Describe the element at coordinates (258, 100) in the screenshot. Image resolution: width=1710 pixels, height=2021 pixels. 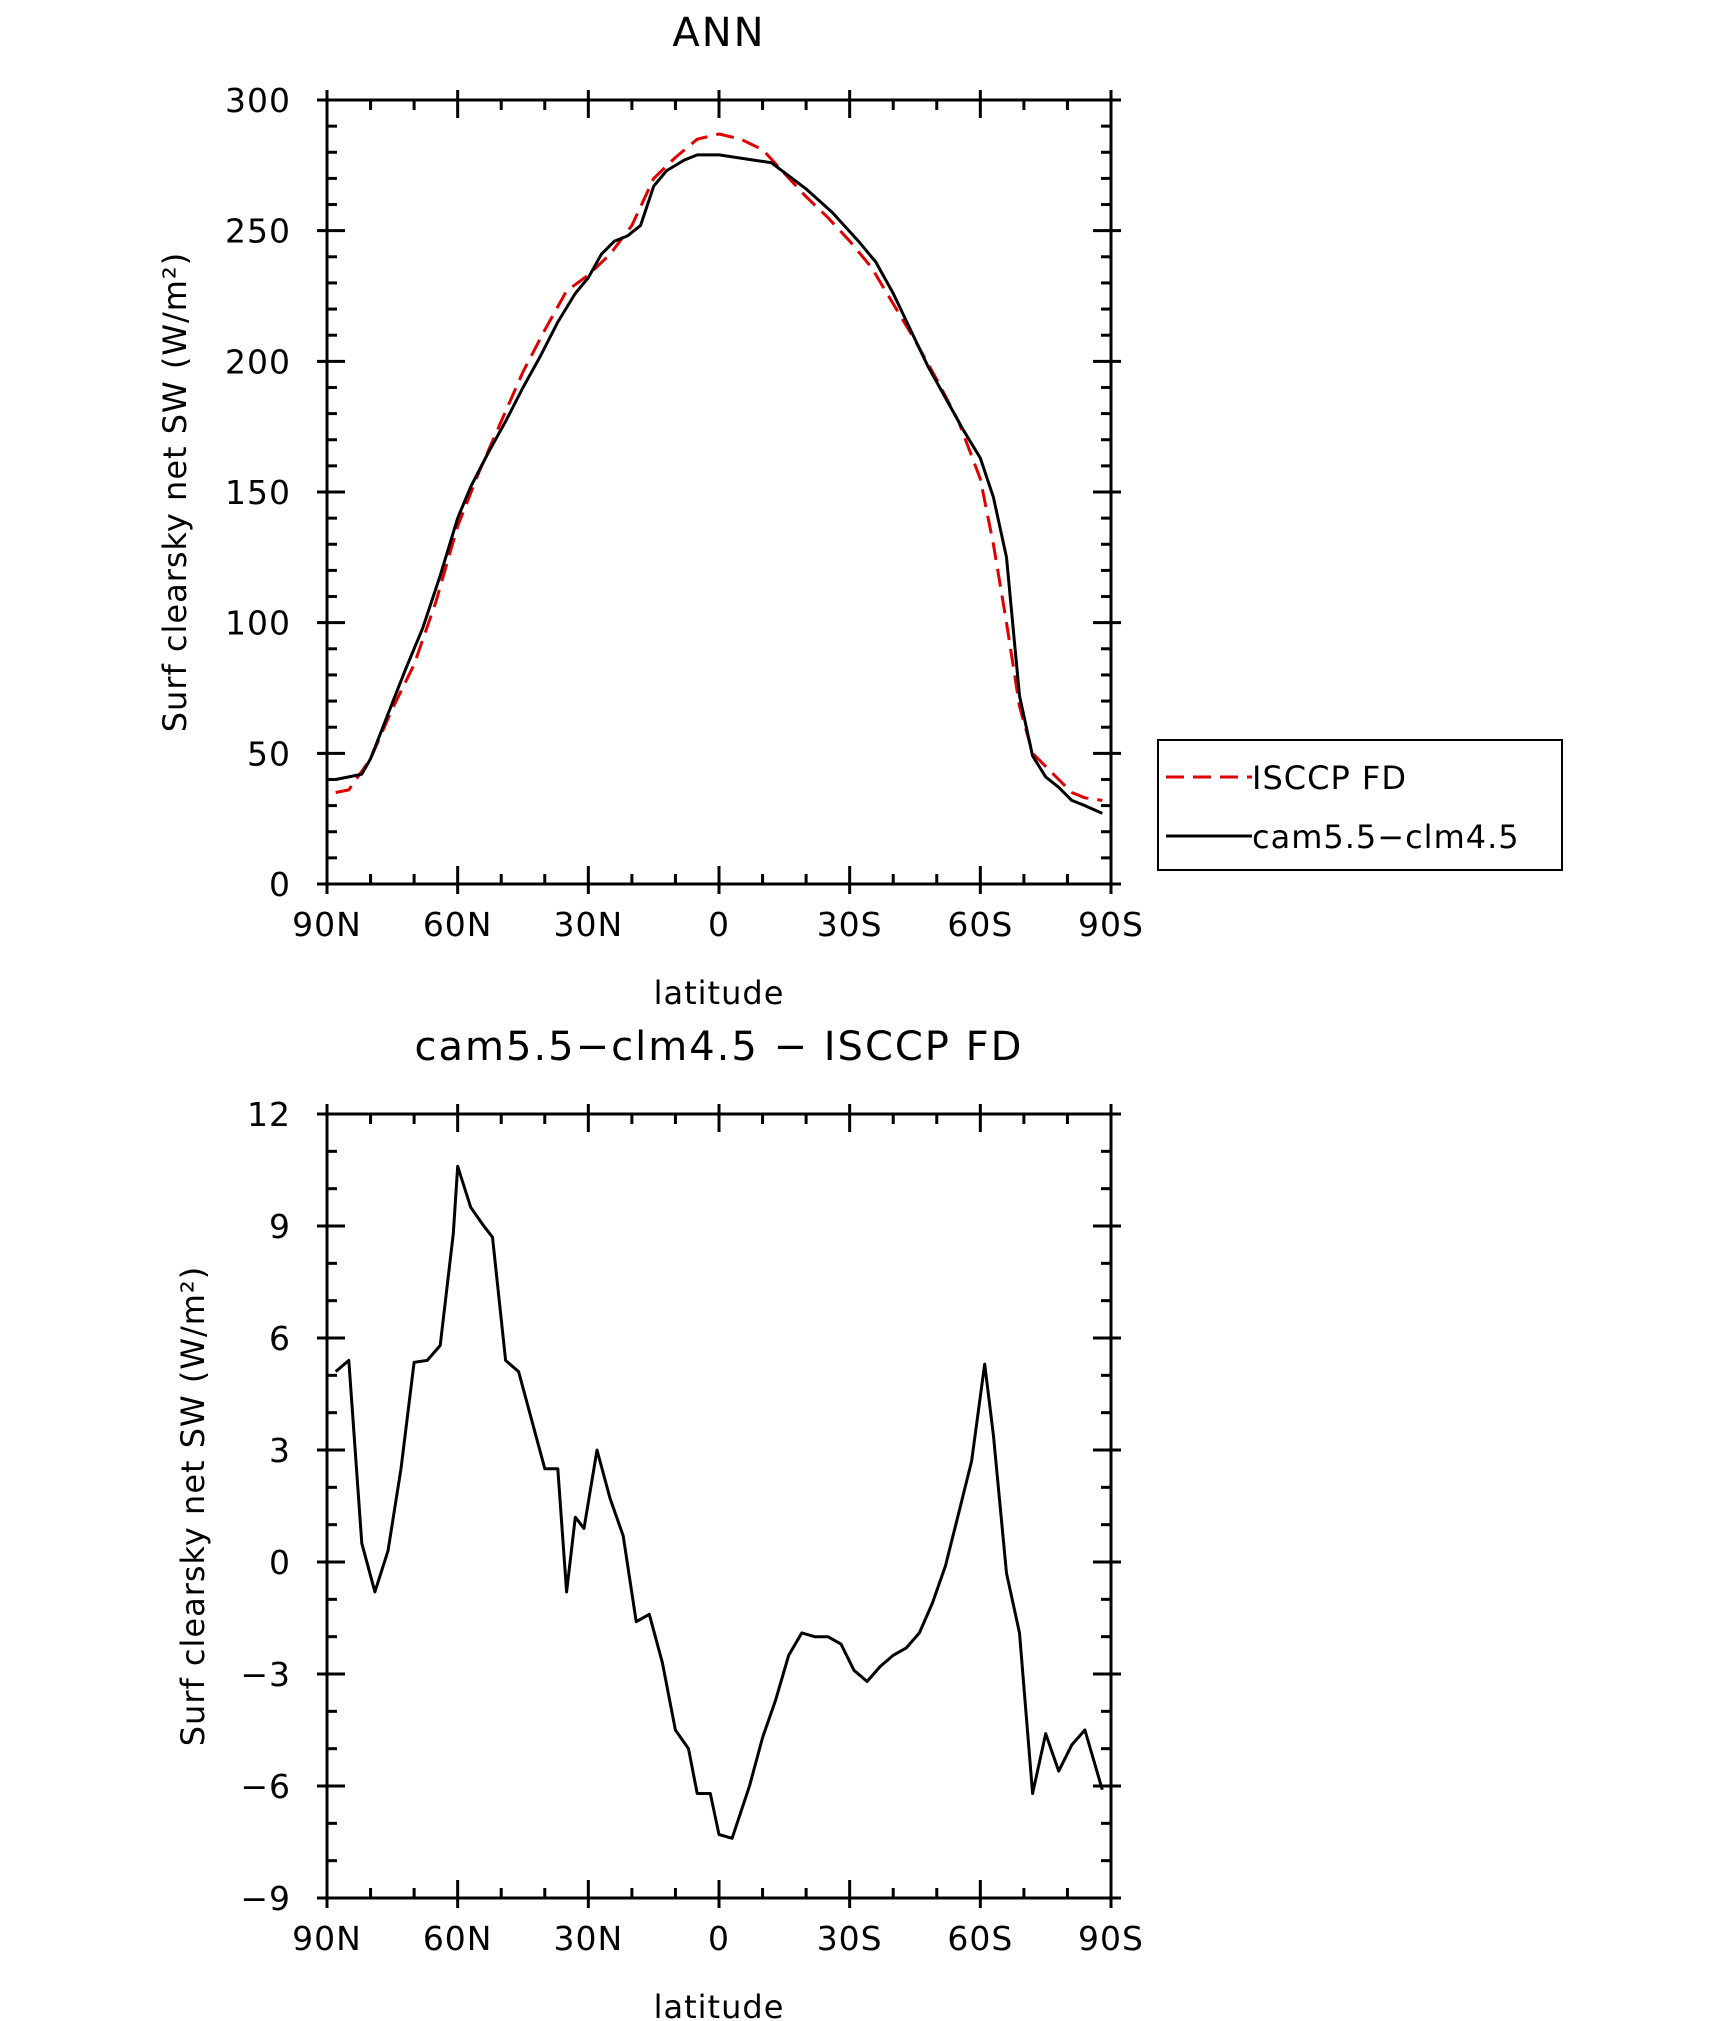
I see `y-tick-label: 300` at that location.